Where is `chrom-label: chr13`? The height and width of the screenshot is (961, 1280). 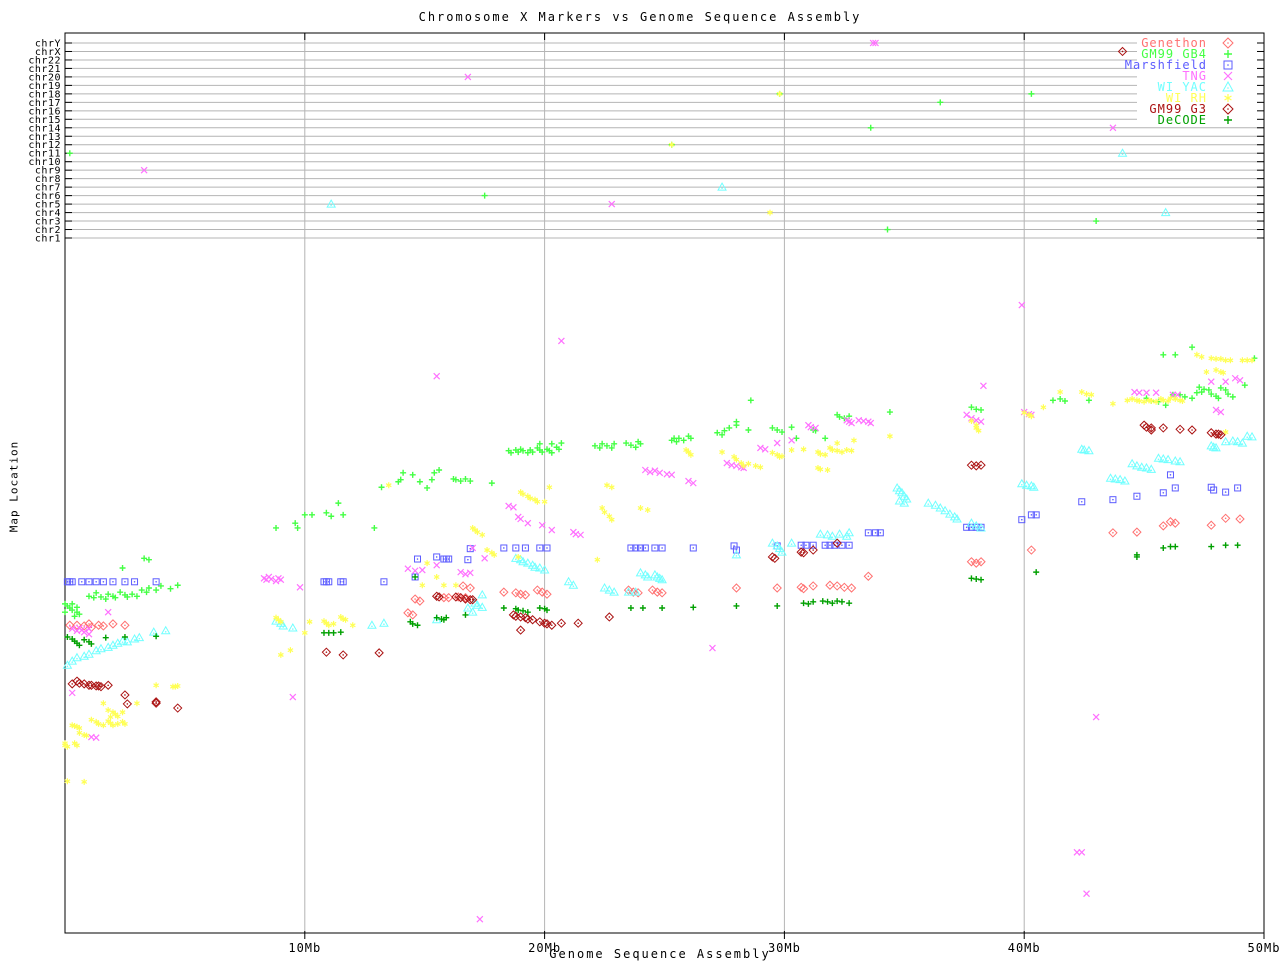
chrom-label: chr13 is located at coordinates (44, 137).